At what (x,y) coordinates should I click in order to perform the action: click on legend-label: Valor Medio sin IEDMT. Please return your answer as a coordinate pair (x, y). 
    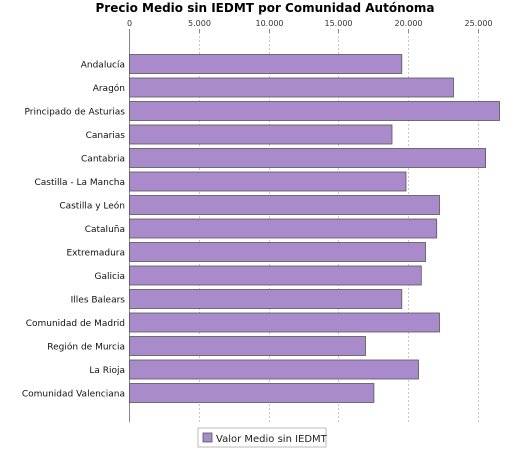
    Looking at the image, I should click on (272, 439).